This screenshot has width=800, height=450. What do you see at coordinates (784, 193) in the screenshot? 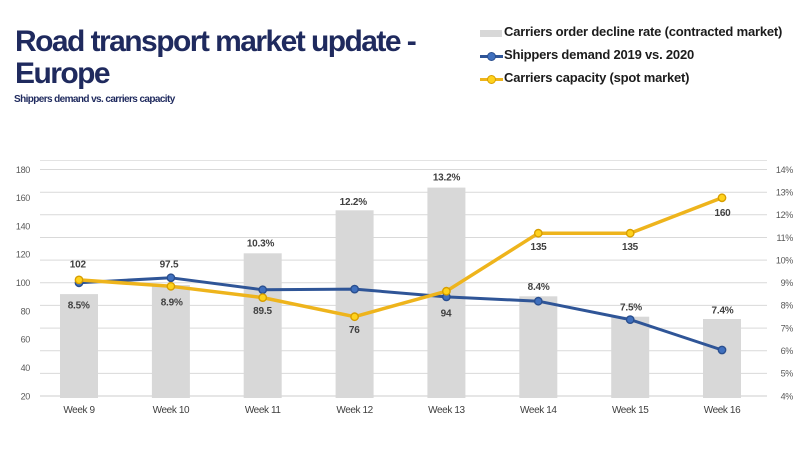
I see `svg-text: 13%` at bounding box center [784, 193].